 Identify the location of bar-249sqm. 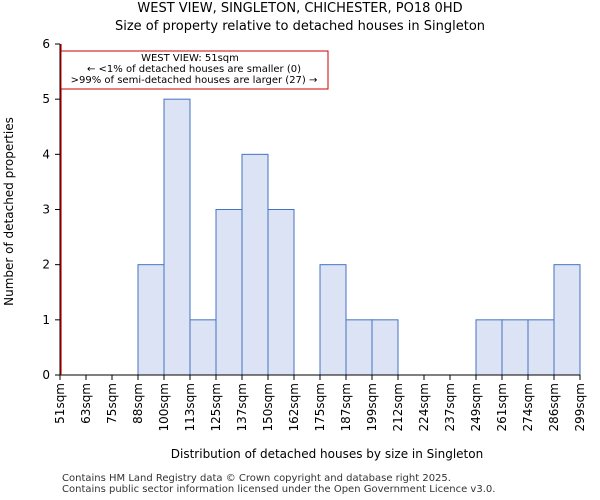
(489, 347).